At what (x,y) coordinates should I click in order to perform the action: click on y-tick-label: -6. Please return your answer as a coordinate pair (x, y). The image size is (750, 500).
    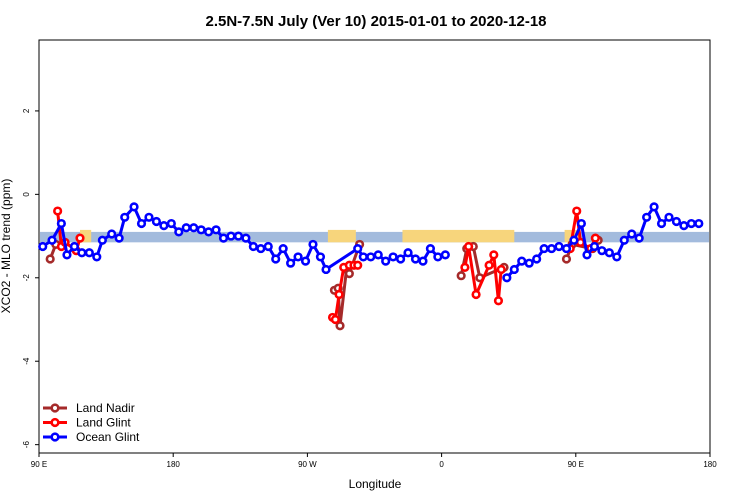
    Looking at the image, I should click on (26, 445).